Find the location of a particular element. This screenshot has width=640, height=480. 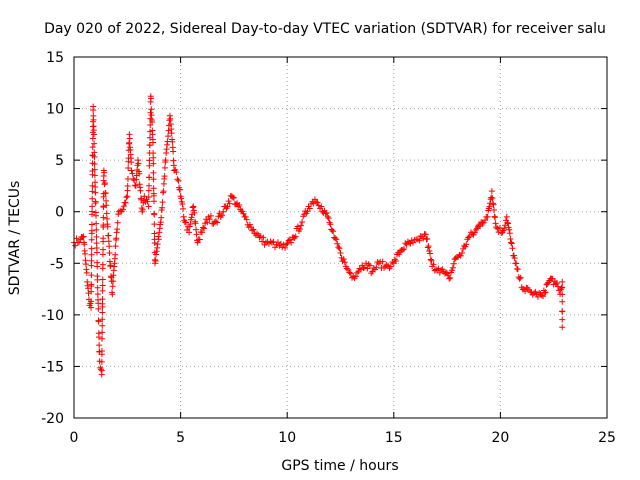

y-tick-label: -15 is located at coordinates (52, 367).